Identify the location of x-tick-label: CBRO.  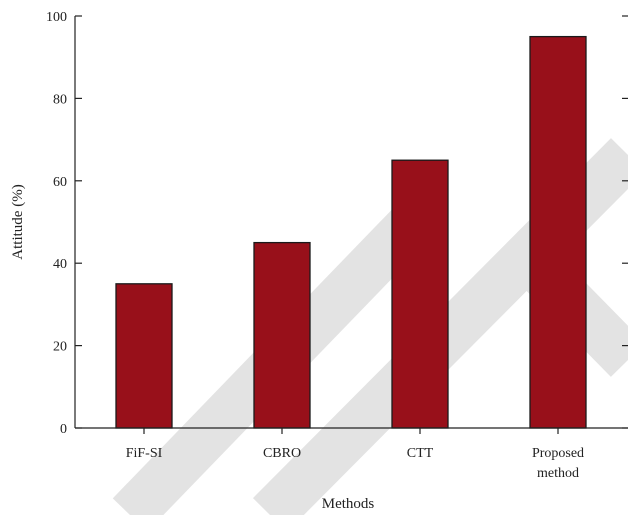
(282, 453).